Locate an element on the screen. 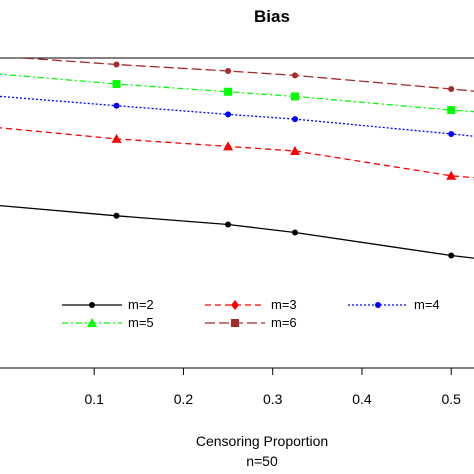  series-m=5 is located at coordinates (237, 94).